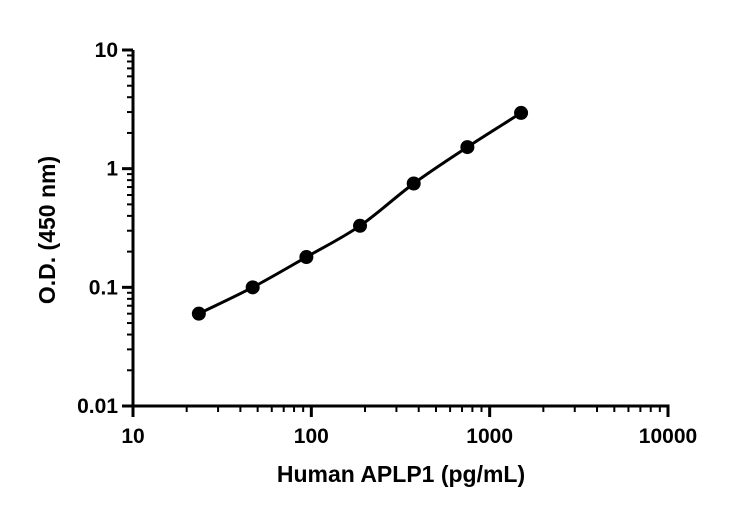  What do you see at coordinates (97, 406) in the screenshot?
I see `y-tick-label: 0.01` at bounding box center [97, 406].